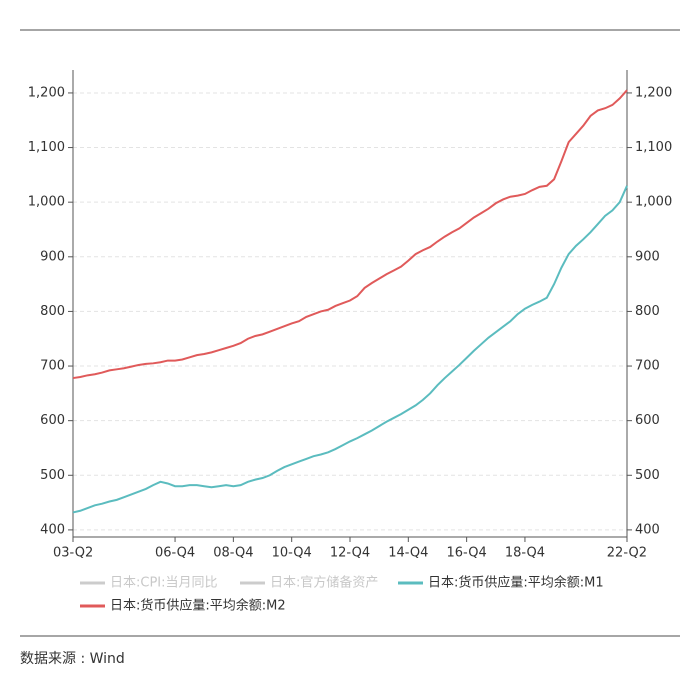 The width and height of the screenshot is (700, 681). Describe the element at coordinates (46, 202) in the screenshot. I see `y-tick-label: 1,000` at that location.